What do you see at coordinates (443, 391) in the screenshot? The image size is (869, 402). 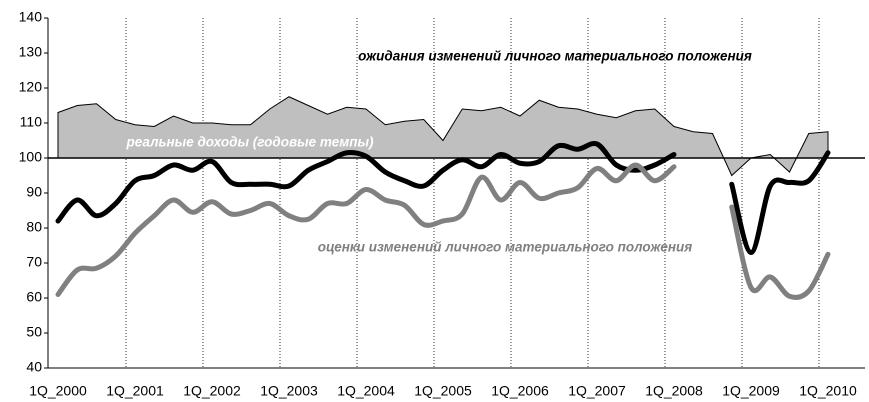 I see `x-tick-label: 1Q_2005` at bounding box center [443, 391].